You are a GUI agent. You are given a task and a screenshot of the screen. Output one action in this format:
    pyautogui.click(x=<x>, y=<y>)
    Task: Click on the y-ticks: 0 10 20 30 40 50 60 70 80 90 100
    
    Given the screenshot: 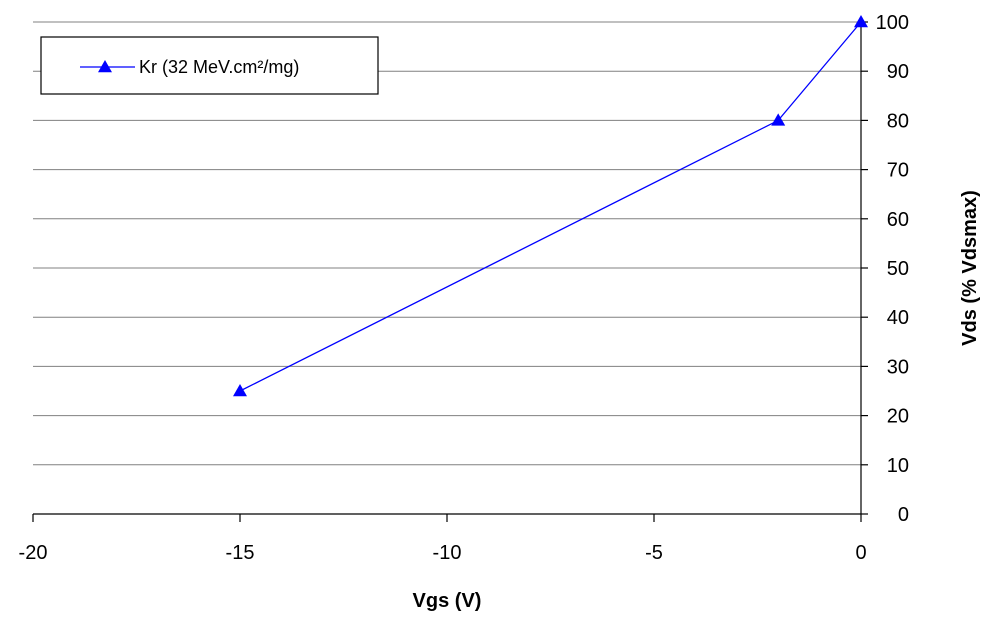 What is the action you would take?
    pyautogui.click(x=885, y=269)
    